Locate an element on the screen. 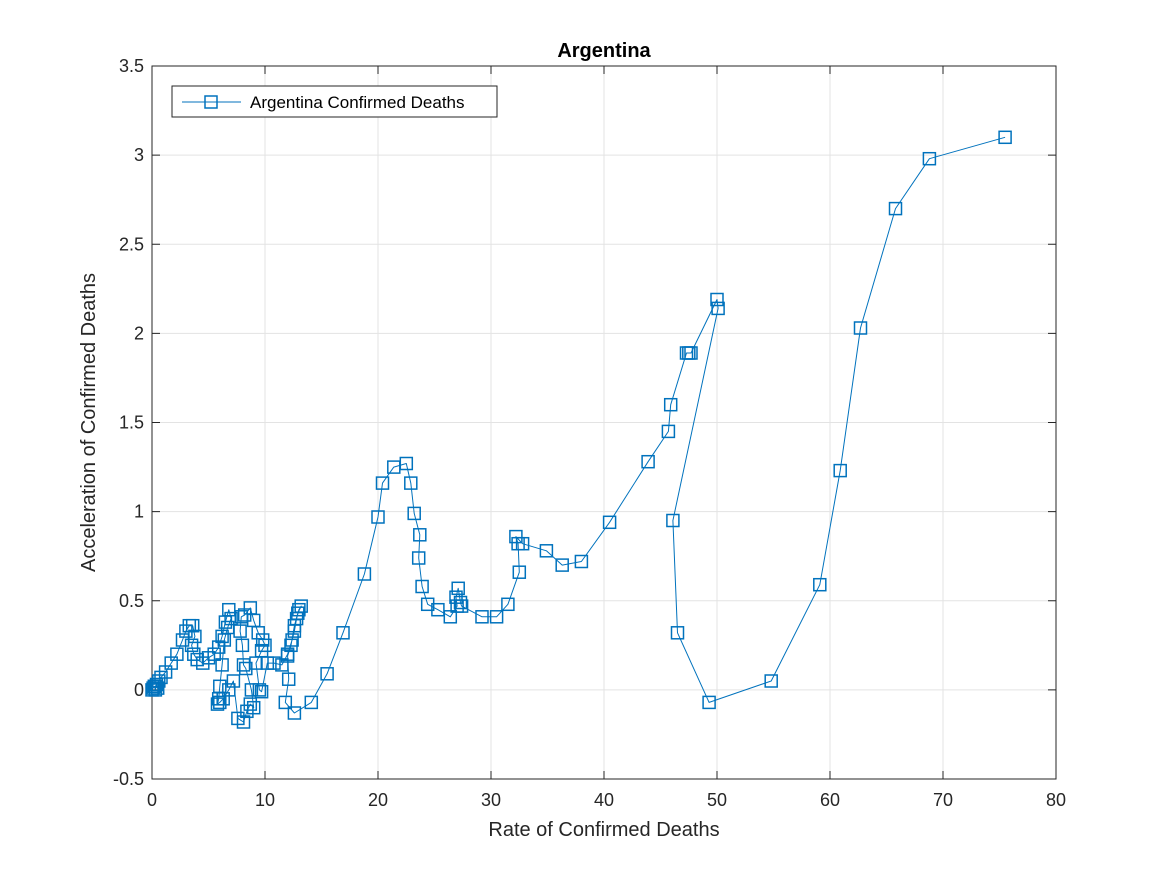  x-tick-label: 0 is located at coordinates (152, 800).